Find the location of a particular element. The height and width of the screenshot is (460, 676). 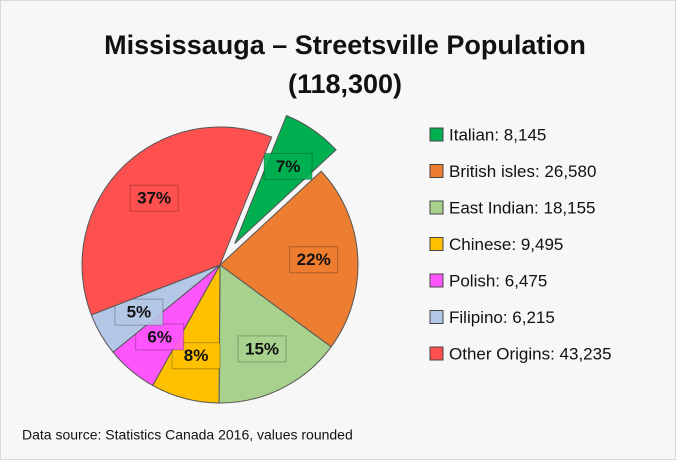

data-label: 8% is located at coordinates (196, 355).